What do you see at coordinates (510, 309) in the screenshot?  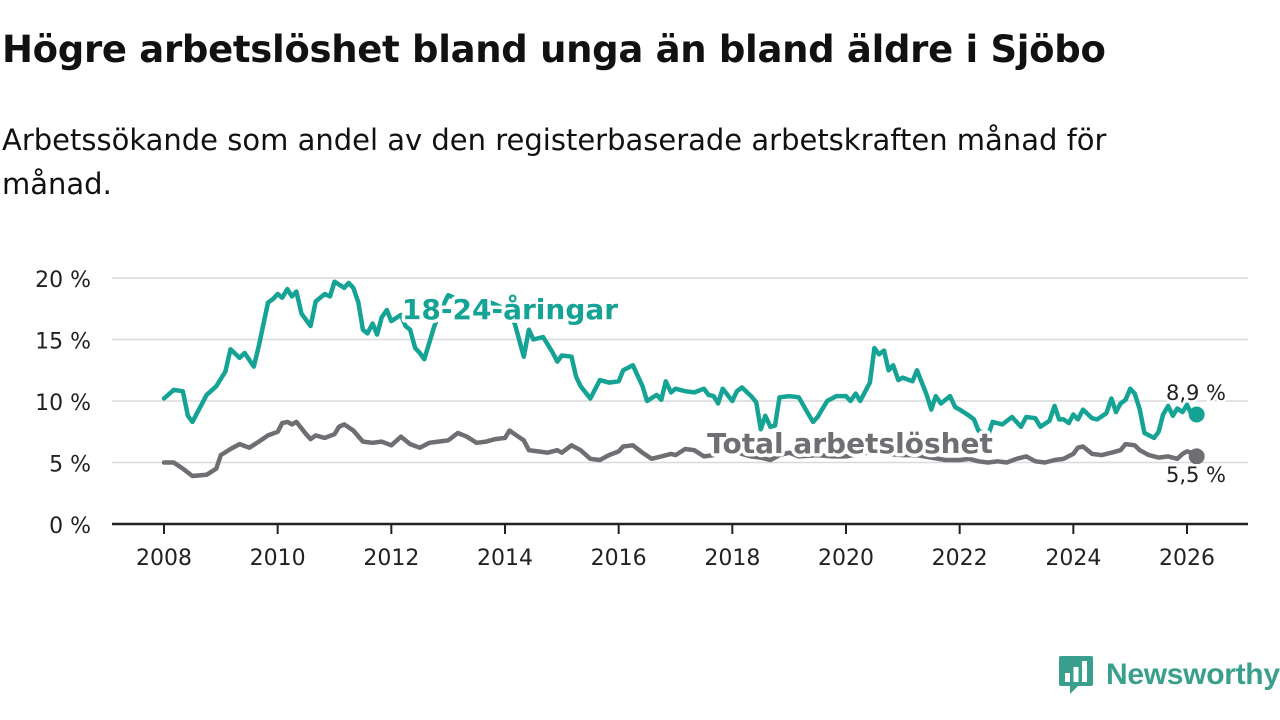 I see `series-label-youth: 18-24-åringar` at bounding box center [510, 309].